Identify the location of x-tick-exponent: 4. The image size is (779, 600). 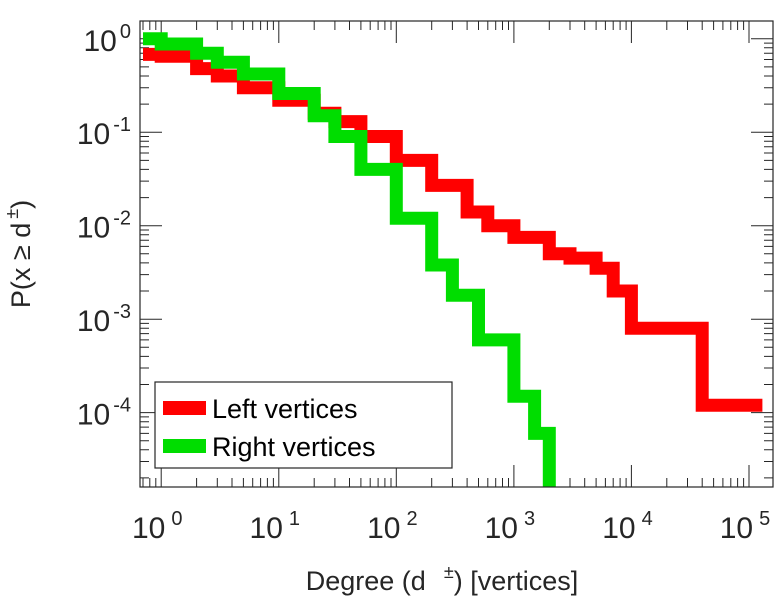
(647, 519).